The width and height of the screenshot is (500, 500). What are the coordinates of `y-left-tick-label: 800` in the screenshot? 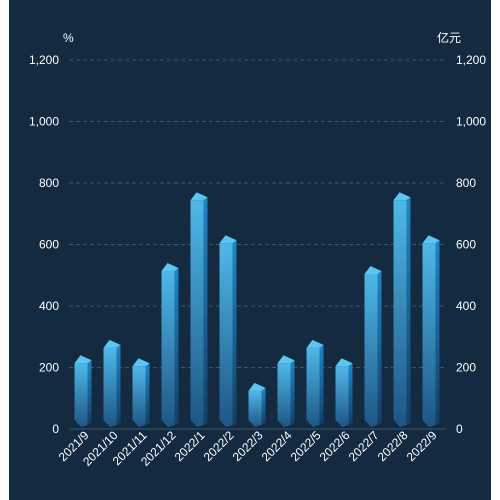 It's located at (49, 183).